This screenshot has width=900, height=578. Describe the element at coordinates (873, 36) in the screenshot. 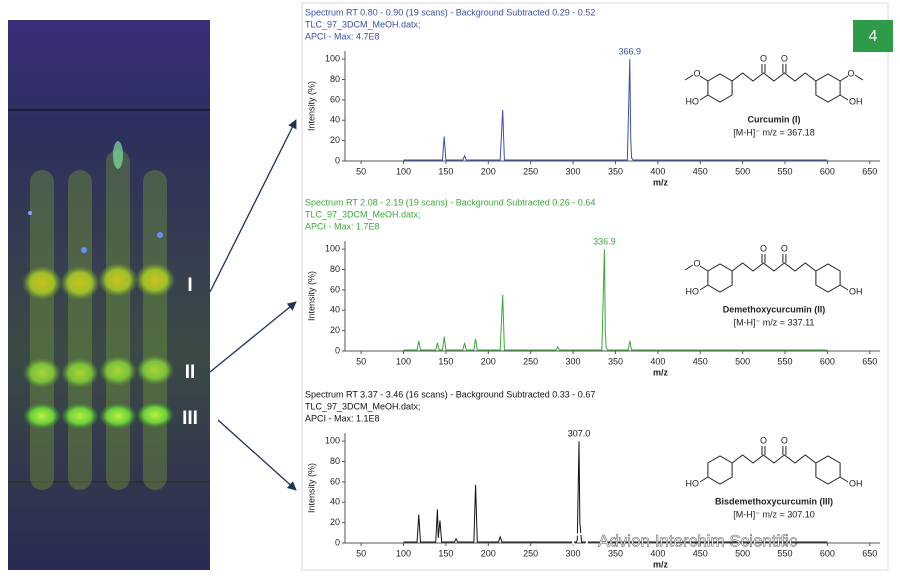

I see `badge` at that location.